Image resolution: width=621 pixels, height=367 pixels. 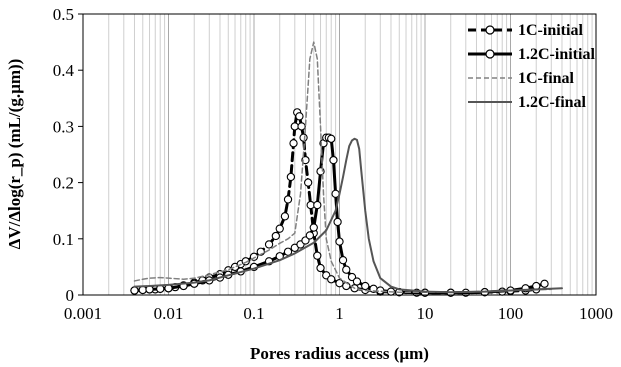 I want to click on x-tick-label: 1, so click(x=339, y=313).